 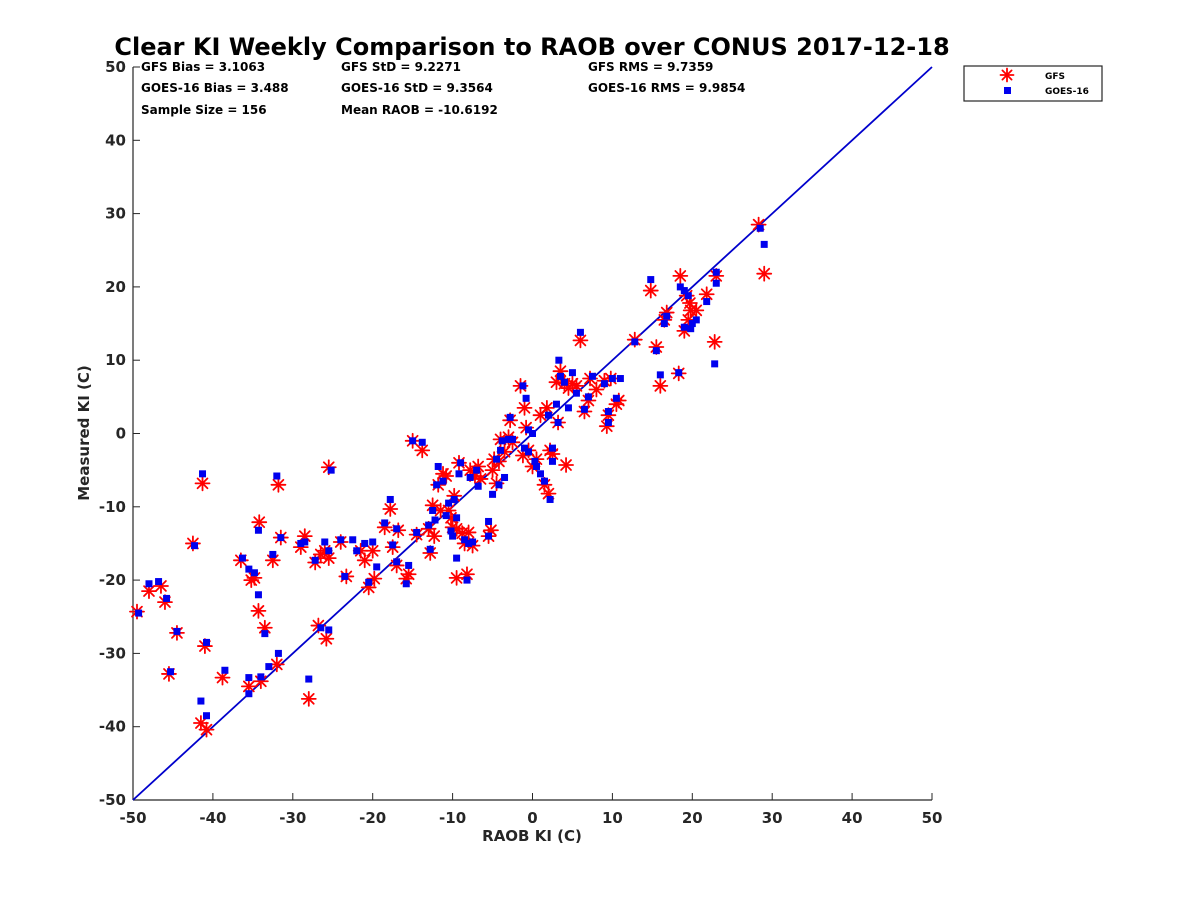 I want to click on x-tick-label: -20, so click(x=372, y=818).